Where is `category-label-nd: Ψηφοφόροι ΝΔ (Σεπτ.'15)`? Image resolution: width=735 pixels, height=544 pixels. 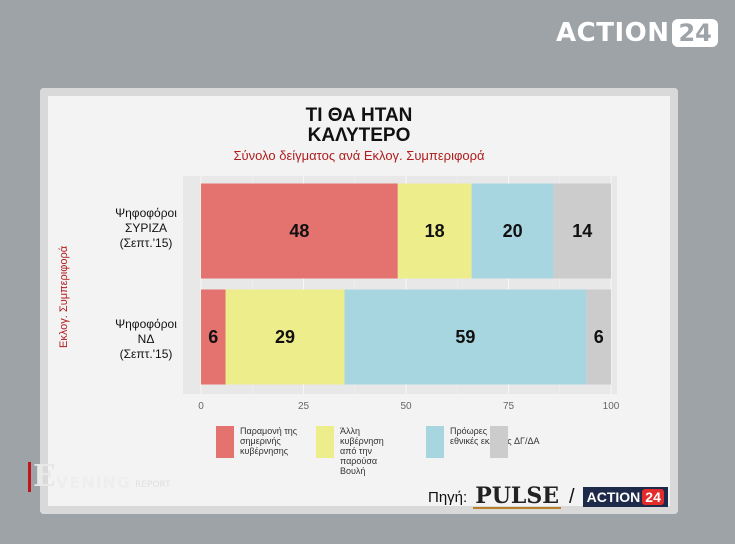
category-label-nd: Ψηφοφόροι ΝΔ (Σεπτ.'15) is located at coordinates (146, 339).